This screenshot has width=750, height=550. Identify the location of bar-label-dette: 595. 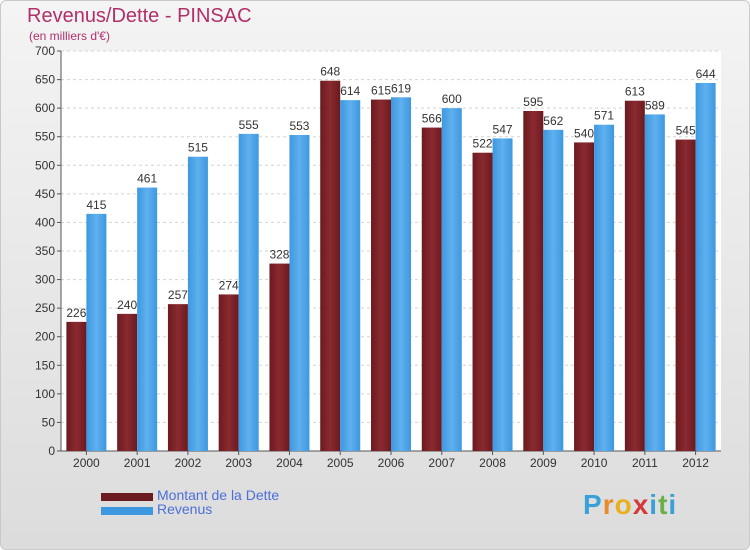
(533, 102).